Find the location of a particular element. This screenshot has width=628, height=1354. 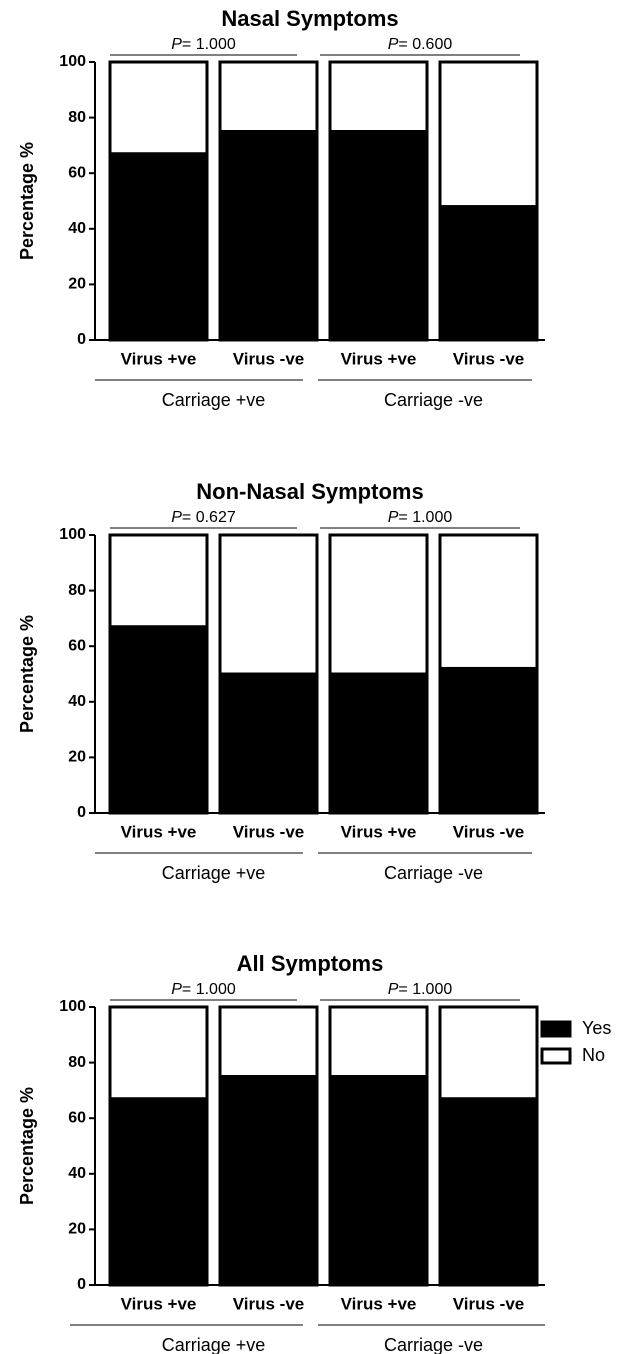

chart-title: All Symptoms is located at coordinates (310, 963).